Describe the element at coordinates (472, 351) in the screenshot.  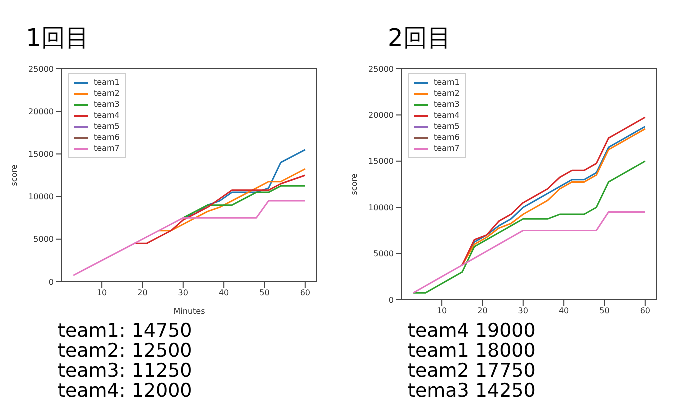
I see `text: team1 18000` at that location.